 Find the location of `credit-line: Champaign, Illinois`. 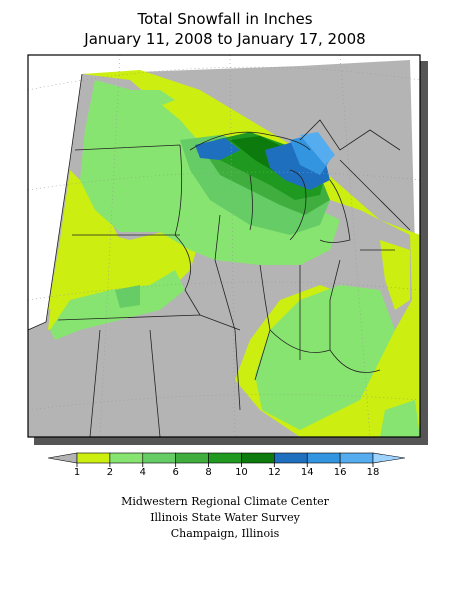

credit-line: Champaign, Illinois is located at coordinates (225, 533).